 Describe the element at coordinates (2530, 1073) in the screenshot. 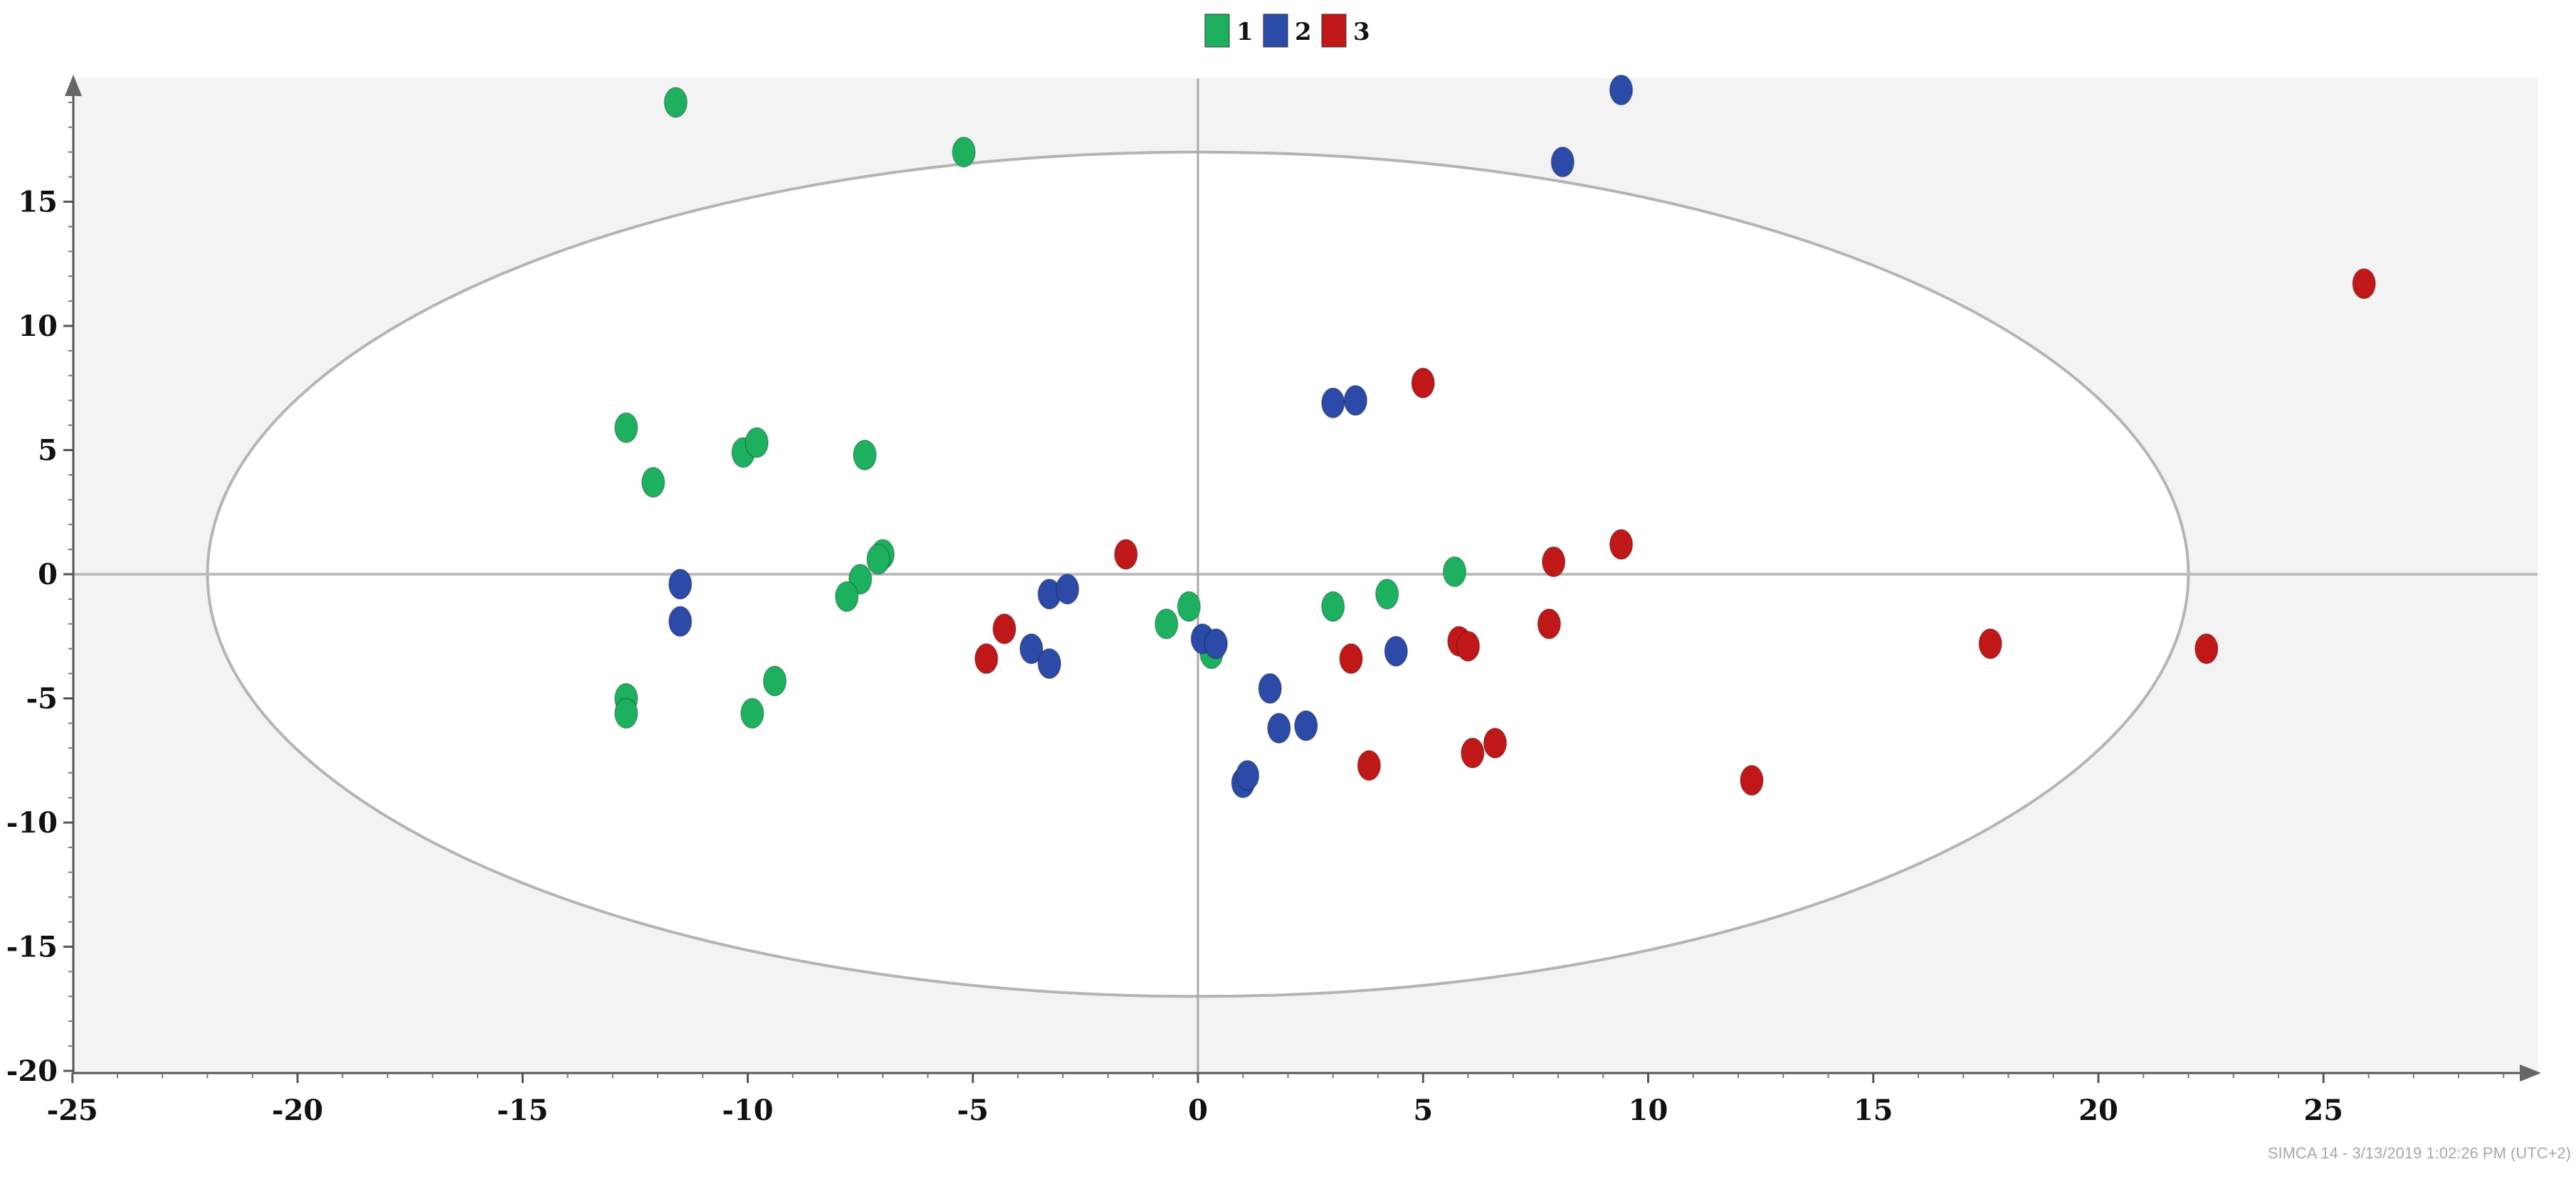

I see `x-axis-arrow` at that location.